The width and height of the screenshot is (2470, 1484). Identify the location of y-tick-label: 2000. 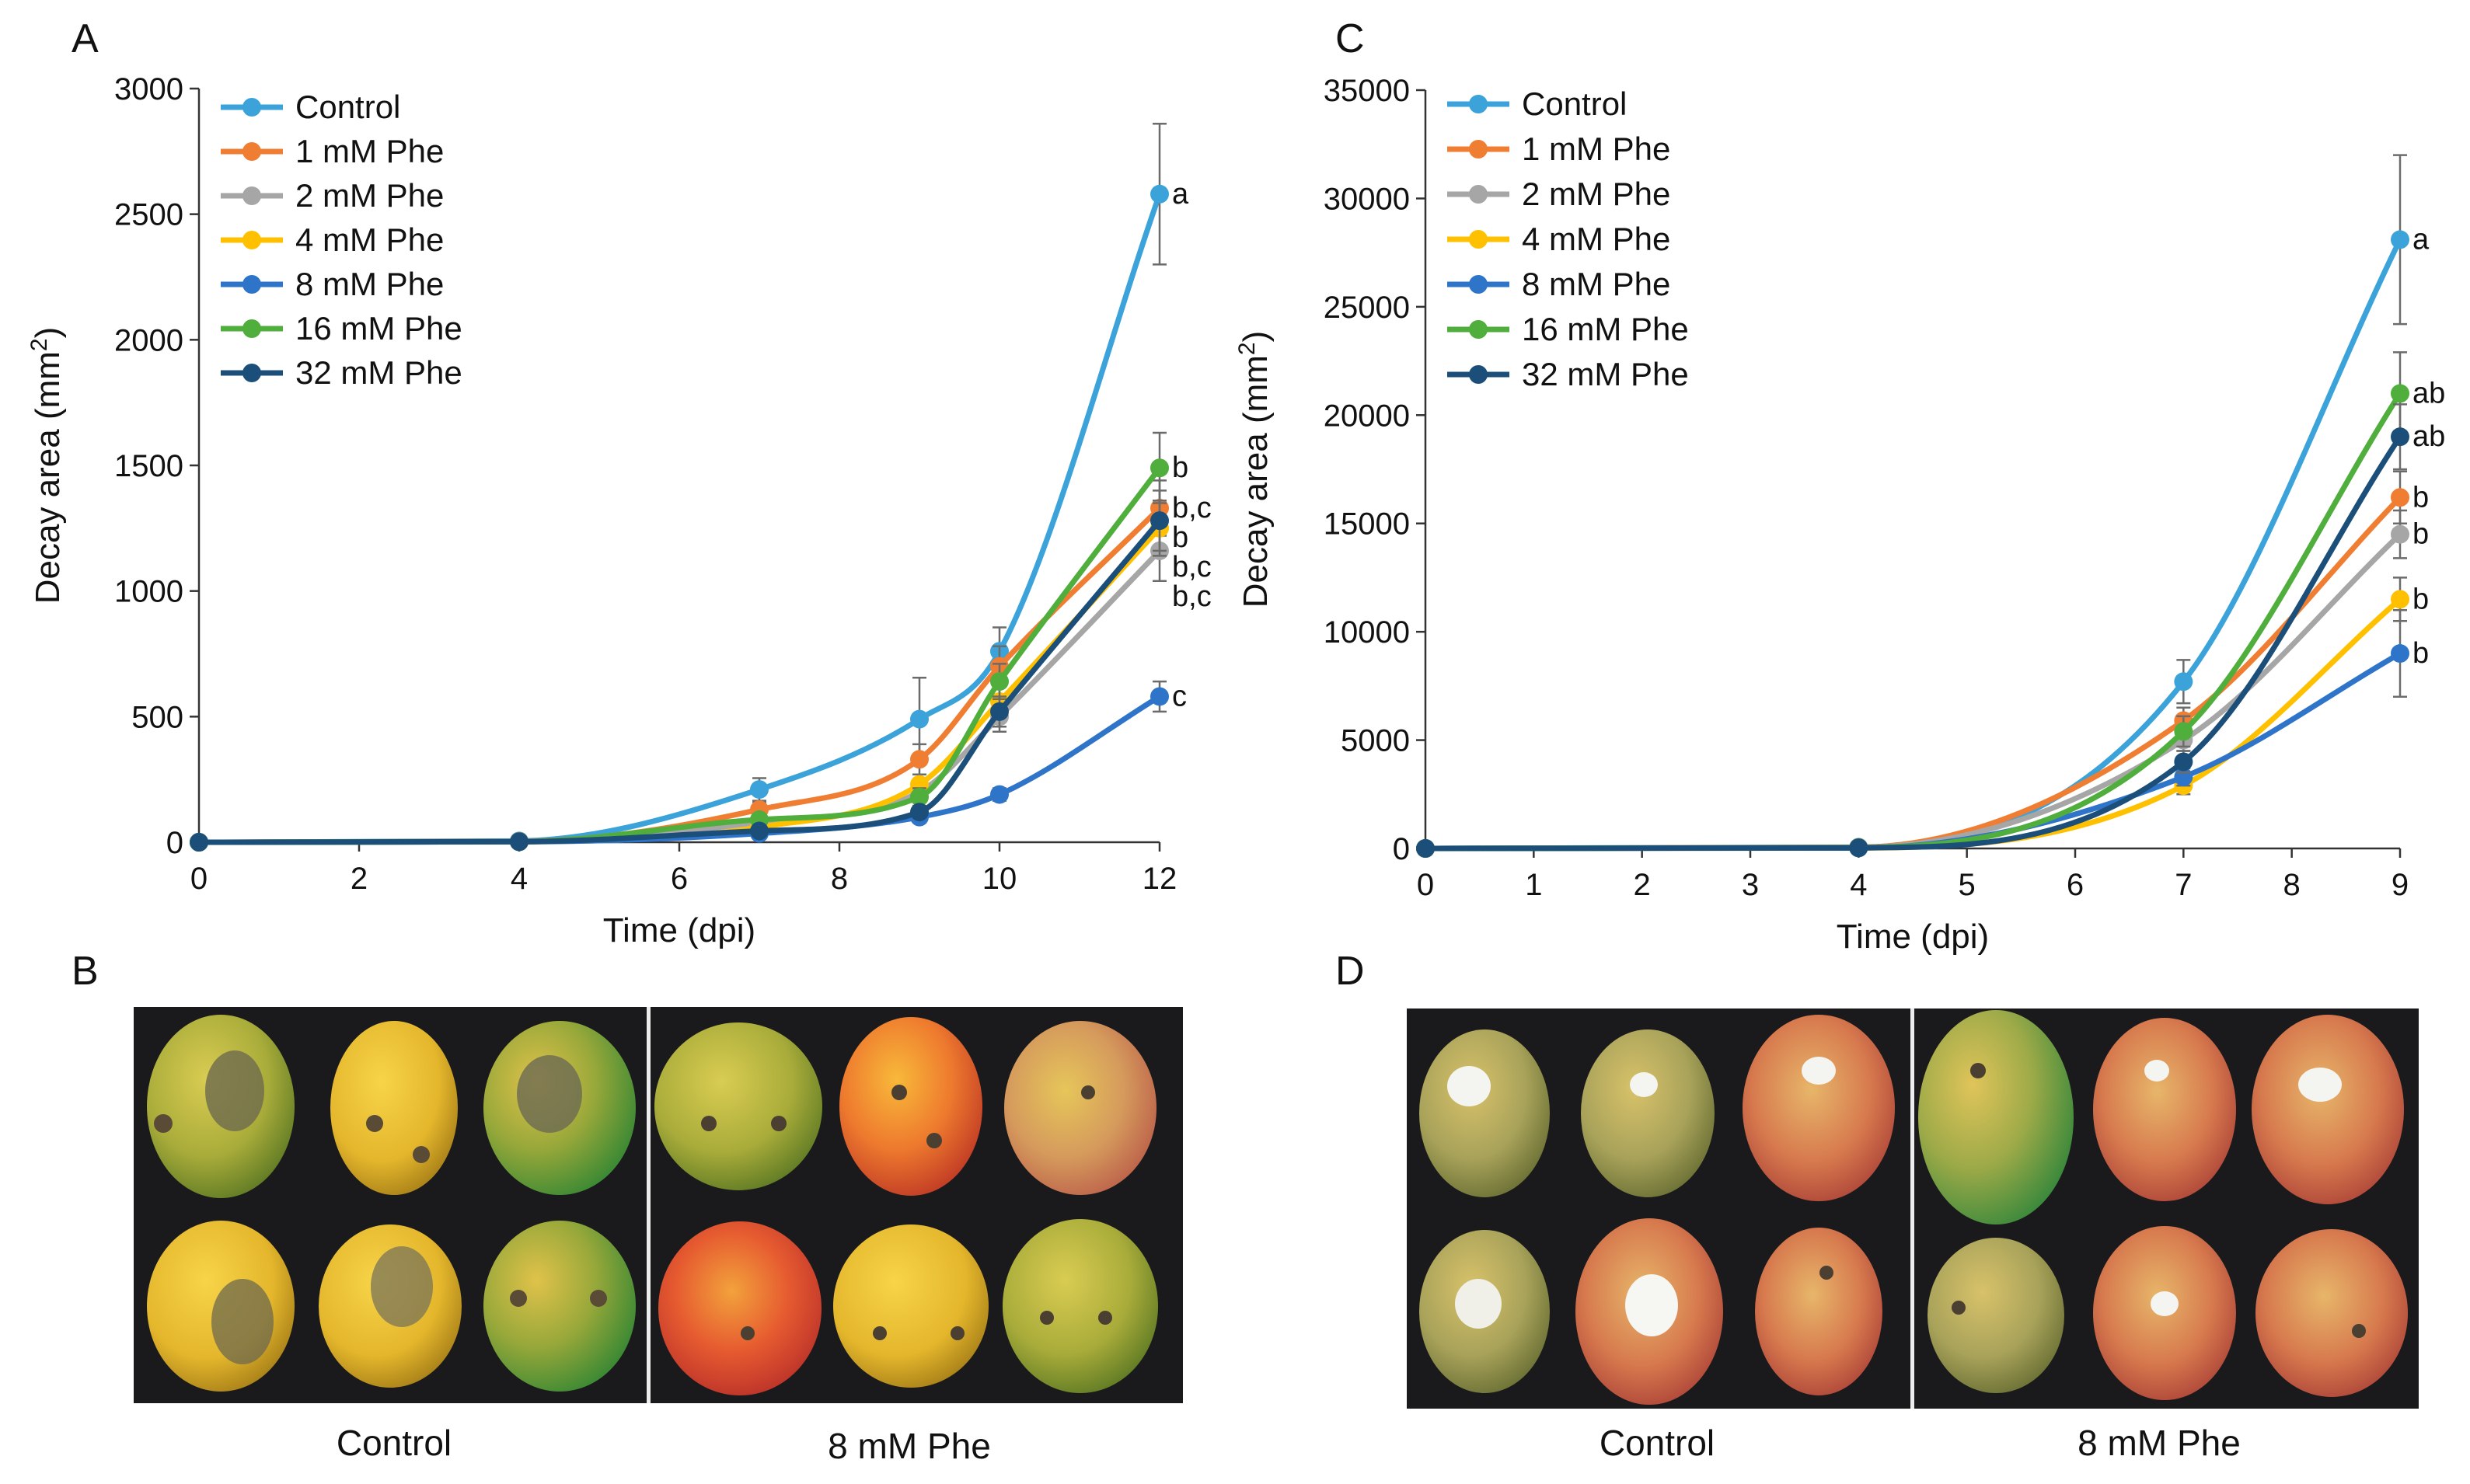
(148, 340).